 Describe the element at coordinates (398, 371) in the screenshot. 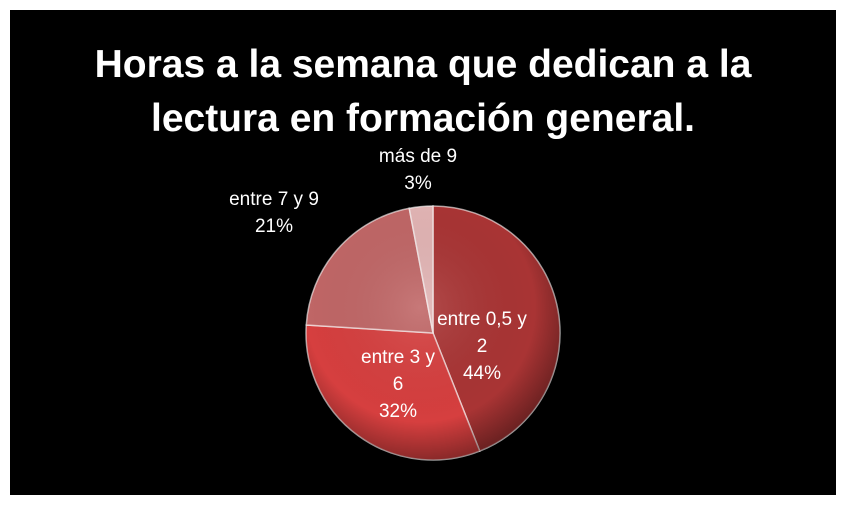

I see `slice-category: entre 3 y 6` at that location.